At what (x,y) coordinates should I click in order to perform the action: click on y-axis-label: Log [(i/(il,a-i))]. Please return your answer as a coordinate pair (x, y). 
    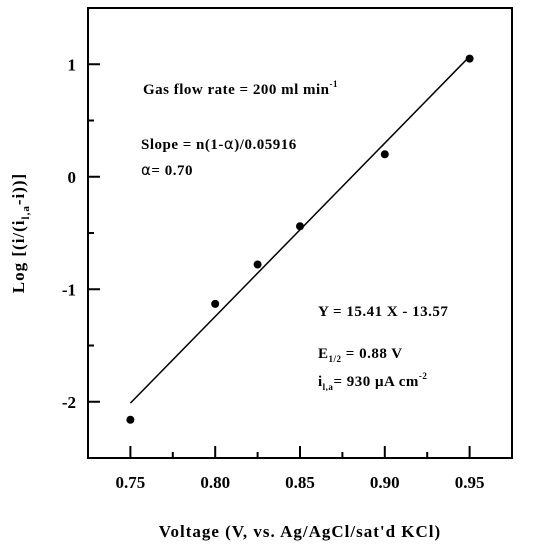
    Looking at the image, I should click on (20, 233).